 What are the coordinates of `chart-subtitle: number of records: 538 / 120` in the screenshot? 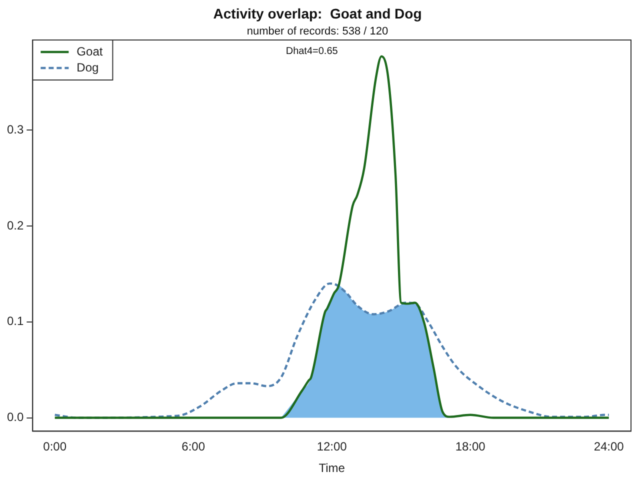 It's located at (317, 31).